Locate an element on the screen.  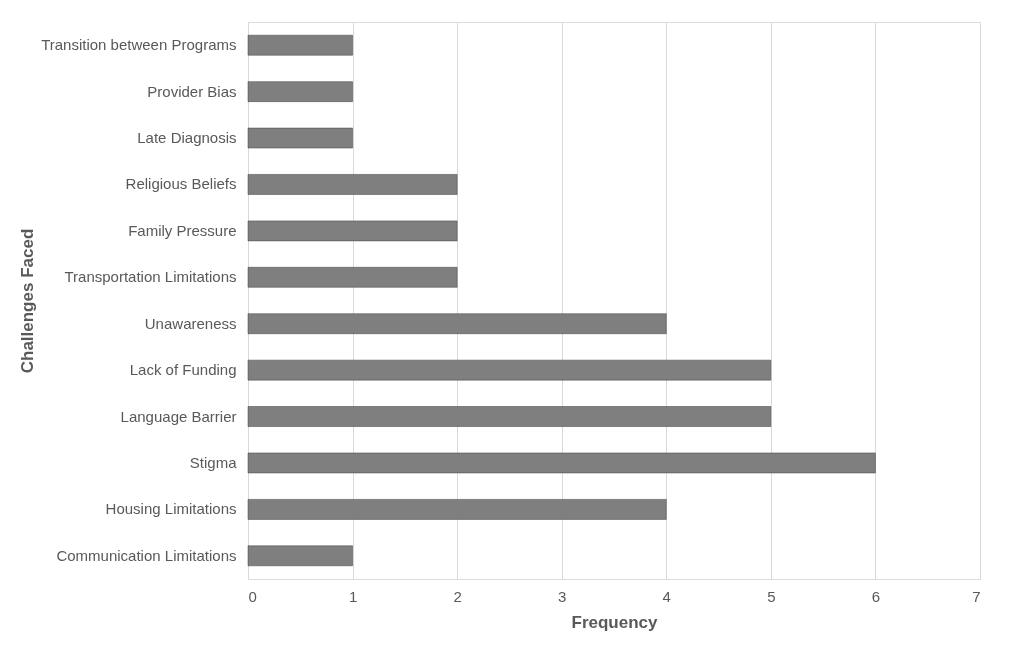
y-tick-label: Stigma is located at coordinates (213, 462).